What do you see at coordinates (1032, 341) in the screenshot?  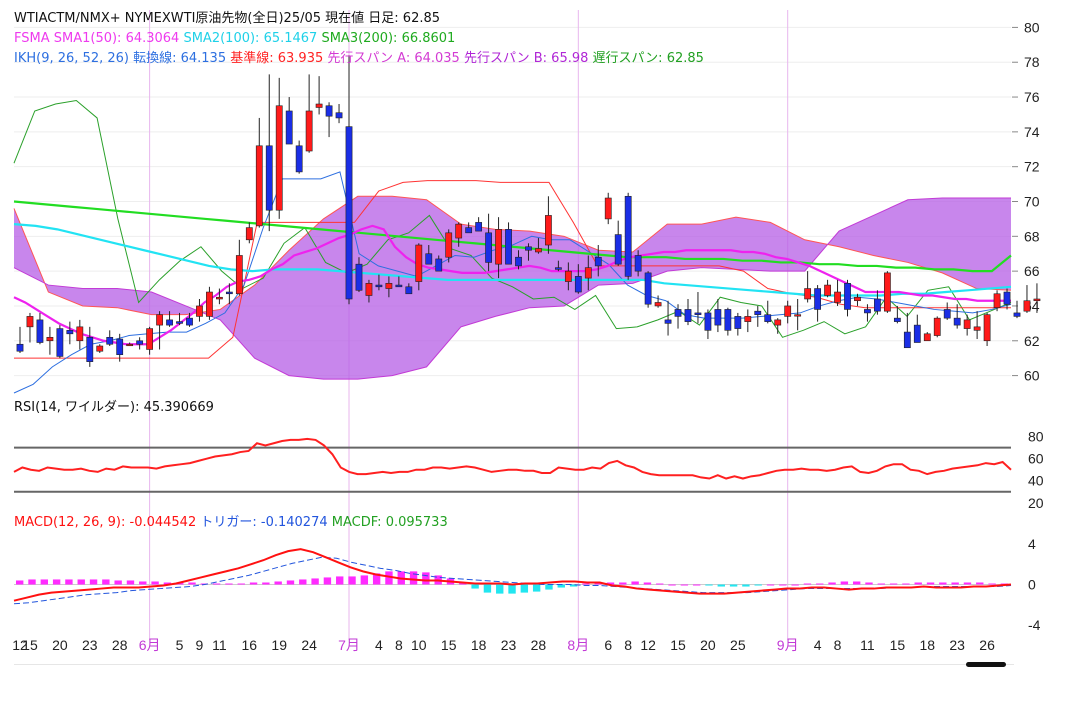 I see `y-tick-label: 62` at bounding box center [1032, 341].